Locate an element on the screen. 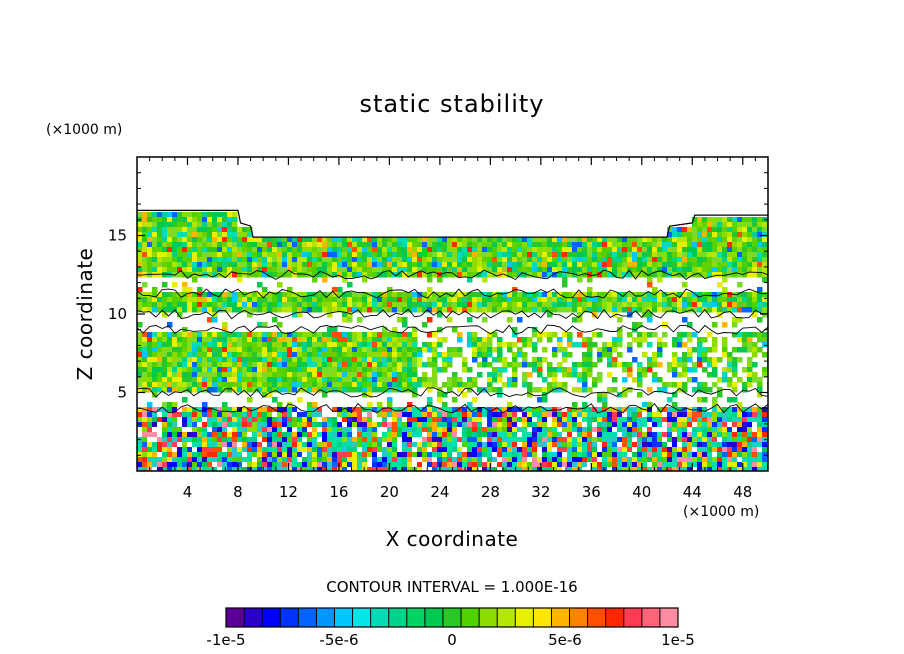 The image size is (904, 654). x-tick-label: 28 is located at coordinates (490, 492).